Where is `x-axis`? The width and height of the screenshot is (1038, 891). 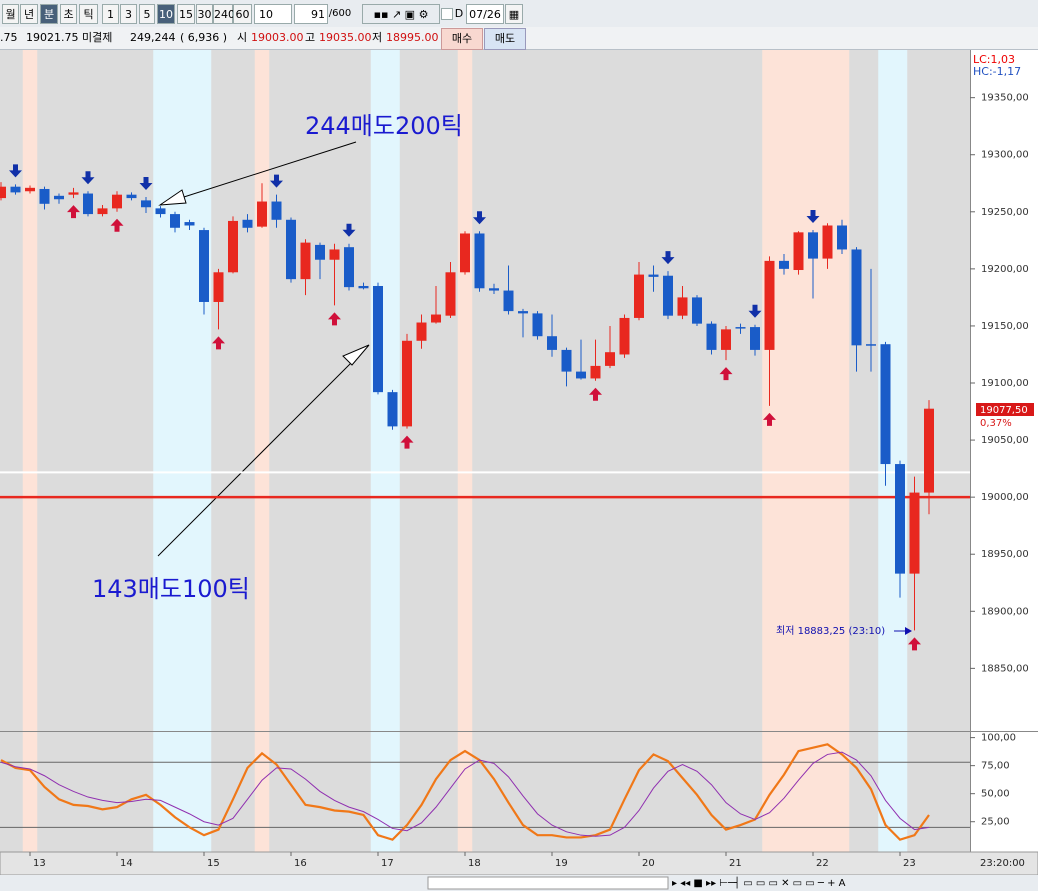
x-axis is located at coordinates (519, 863).